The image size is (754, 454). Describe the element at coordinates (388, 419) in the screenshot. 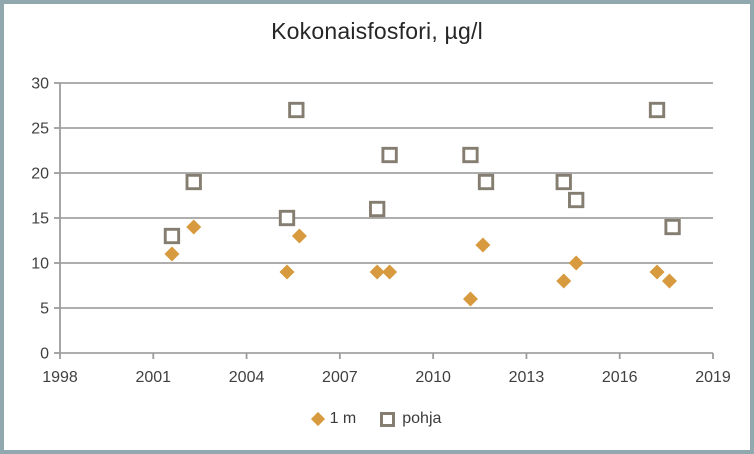

I see `square-marker-icon` at that location.